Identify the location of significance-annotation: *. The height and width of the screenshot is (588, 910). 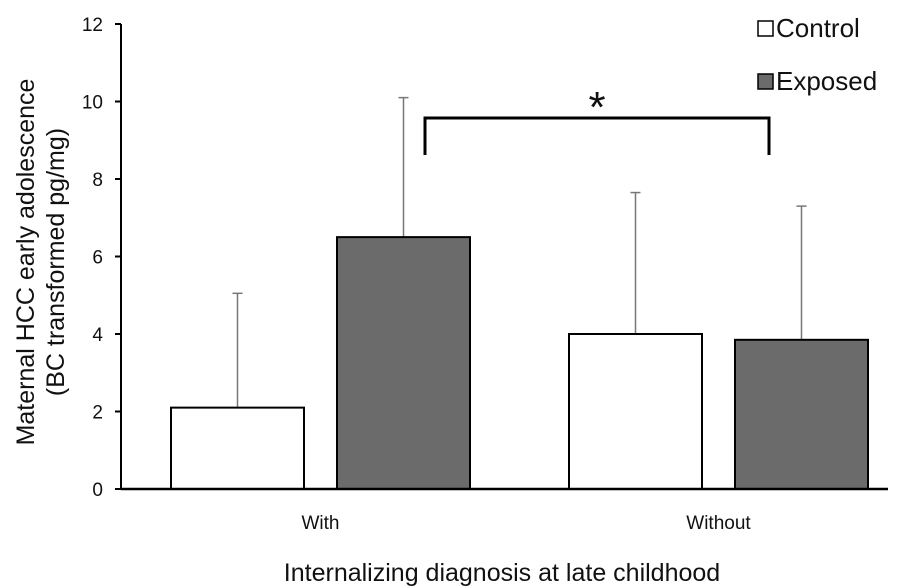
(597, 119).